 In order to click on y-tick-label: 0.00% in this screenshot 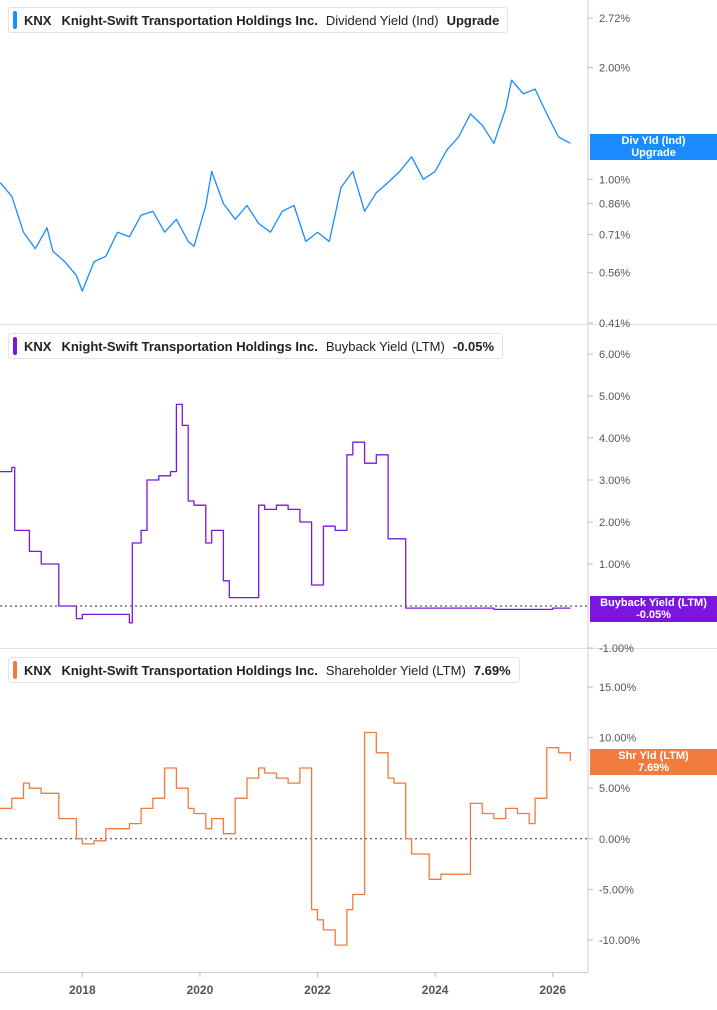, I will do `click(614, 840)`.